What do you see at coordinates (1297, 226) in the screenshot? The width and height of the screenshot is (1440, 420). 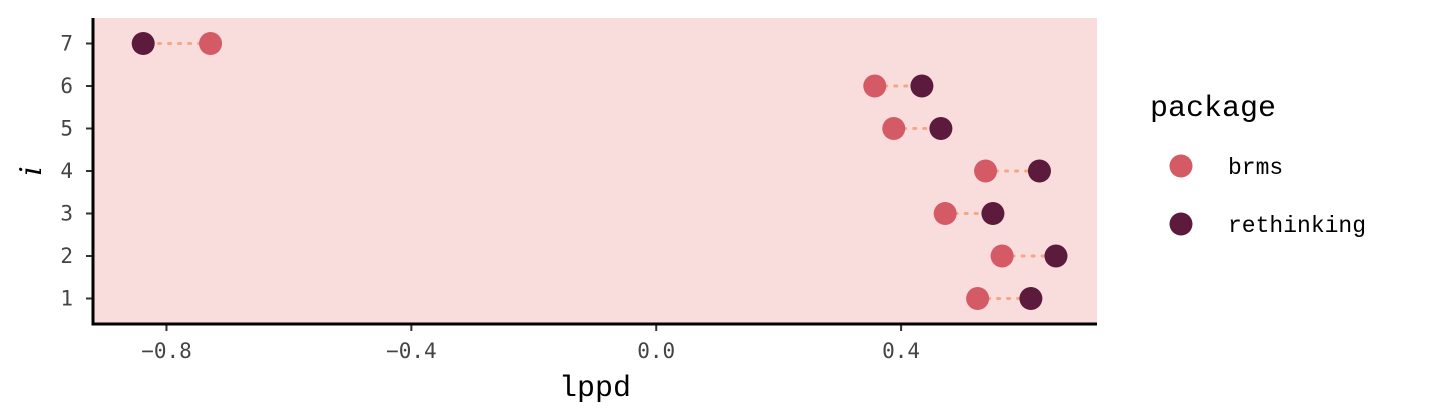 I see `legend-label-rethinking: rethinking` at bounding box center [1297, 226].